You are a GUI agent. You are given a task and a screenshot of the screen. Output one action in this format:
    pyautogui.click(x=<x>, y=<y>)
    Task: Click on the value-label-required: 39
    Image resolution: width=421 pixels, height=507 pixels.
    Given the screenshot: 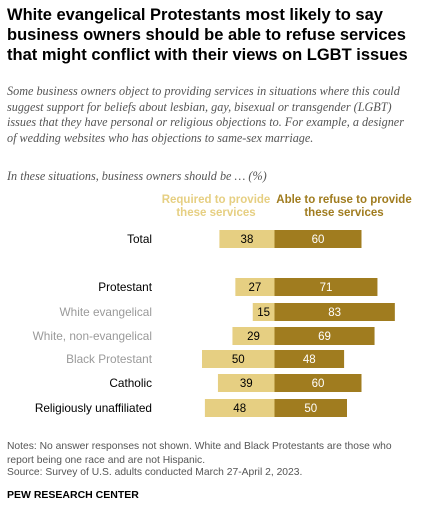 What is the action you would take?
    pyautogui.click(x=246, y=384)
    